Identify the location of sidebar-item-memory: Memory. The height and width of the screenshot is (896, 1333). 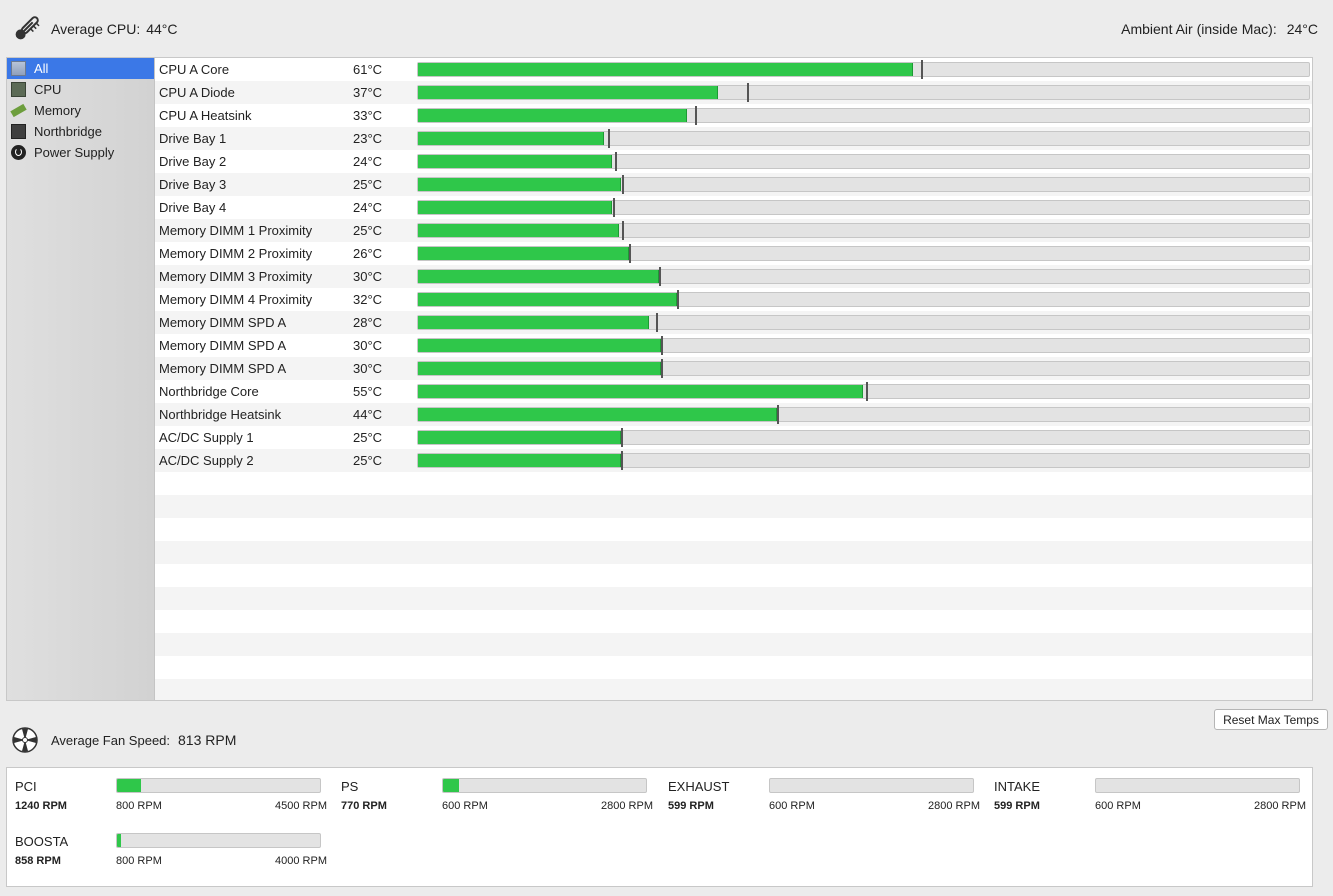
(80, 110).